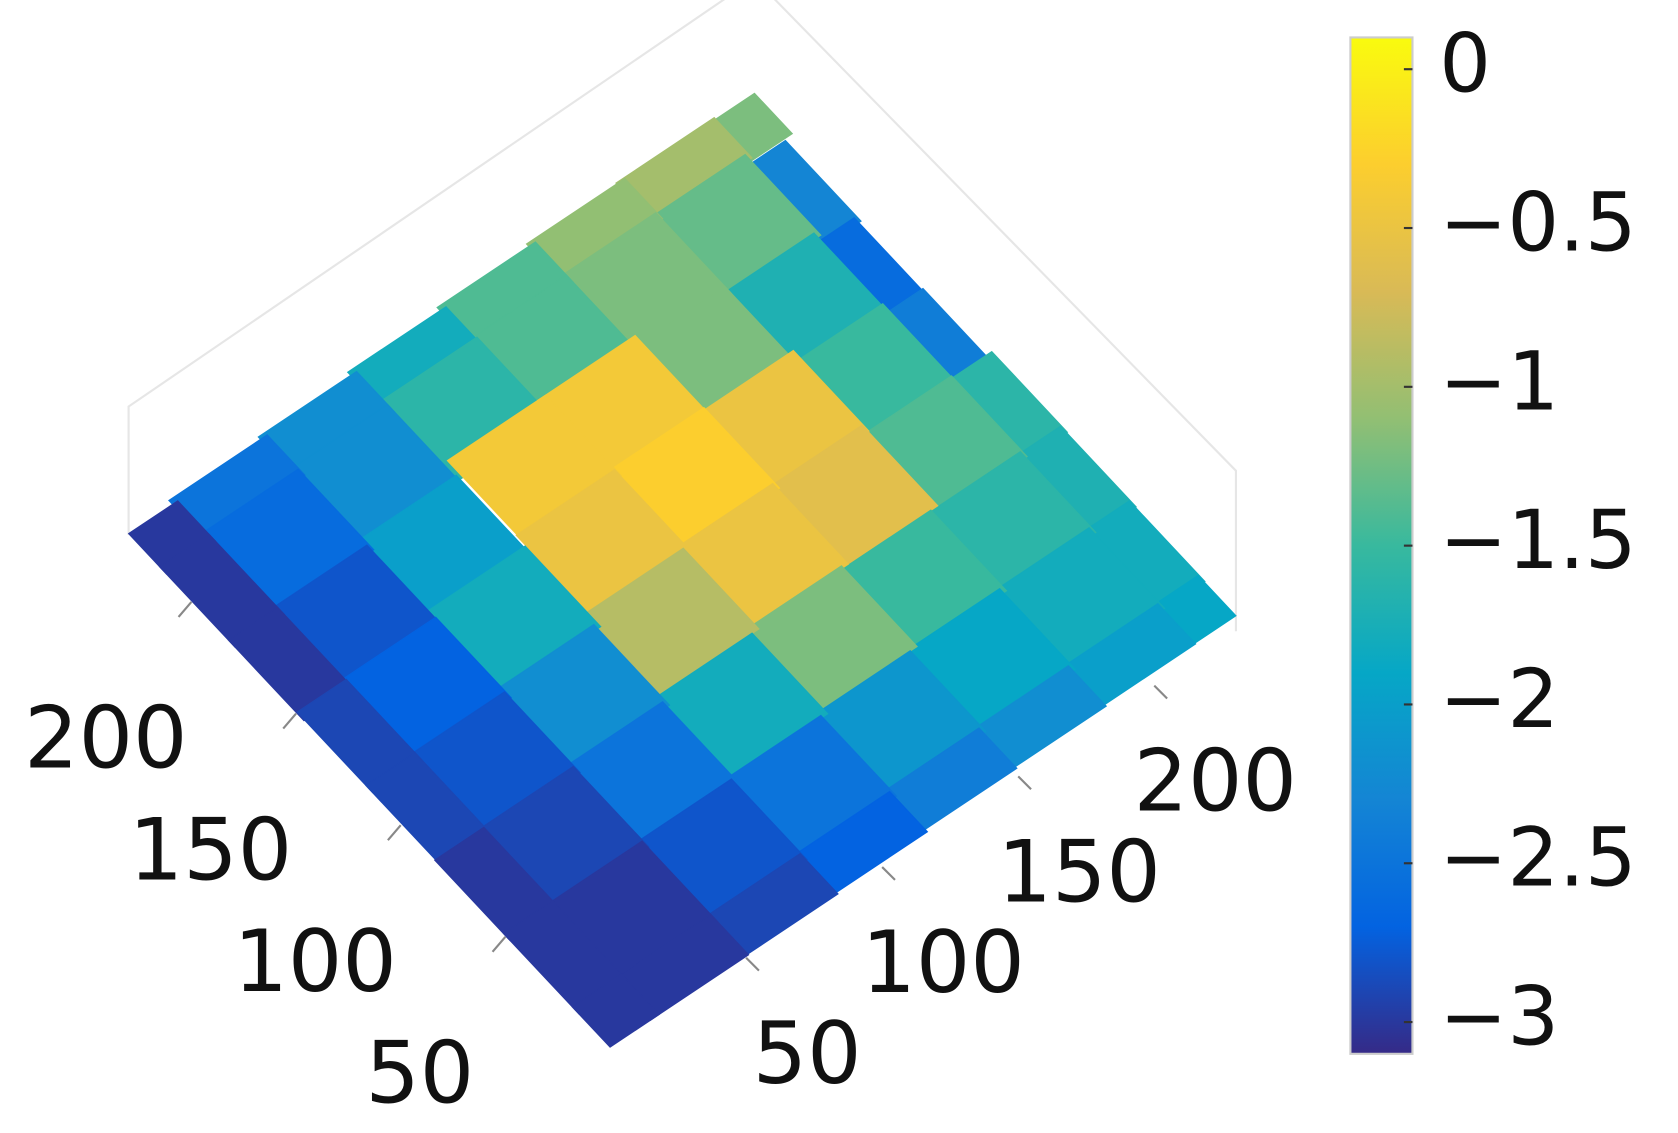 This screenshot has width=1678, height=1133. Describe the element at coordinates (1537, 223) in the screenshot. I see `colorbar-tick-label: −0.5` at that location.